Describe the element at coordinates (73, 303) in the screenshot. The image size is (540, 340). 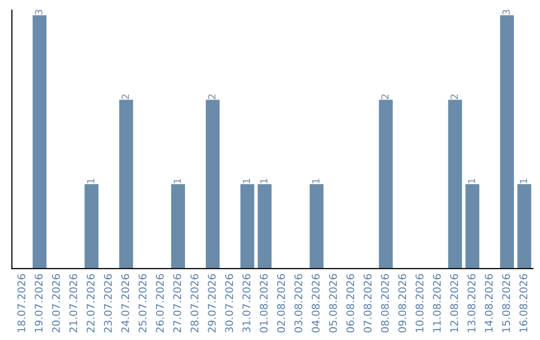
I see `x-tick-label: 21.07.2026` at that location.